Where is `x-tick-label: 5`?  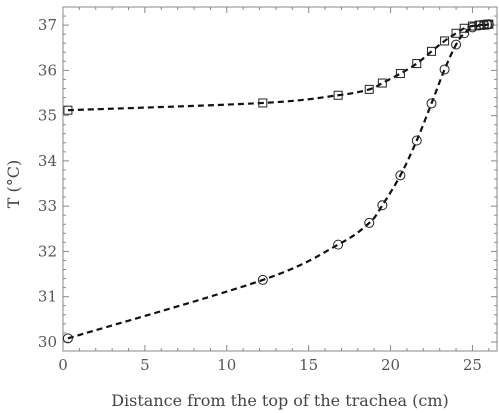 x-tick-label: 5 is located at coordinates (145, 365).